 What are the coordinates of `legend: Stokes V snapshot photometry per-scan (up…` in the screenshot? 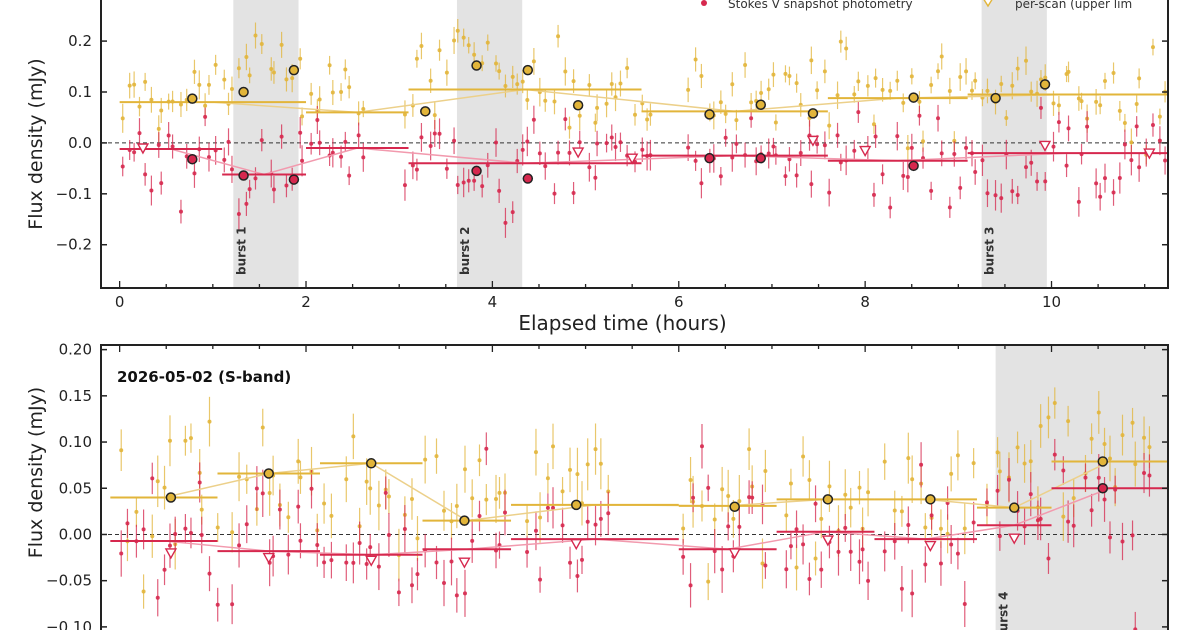 It's located at (916, 5).